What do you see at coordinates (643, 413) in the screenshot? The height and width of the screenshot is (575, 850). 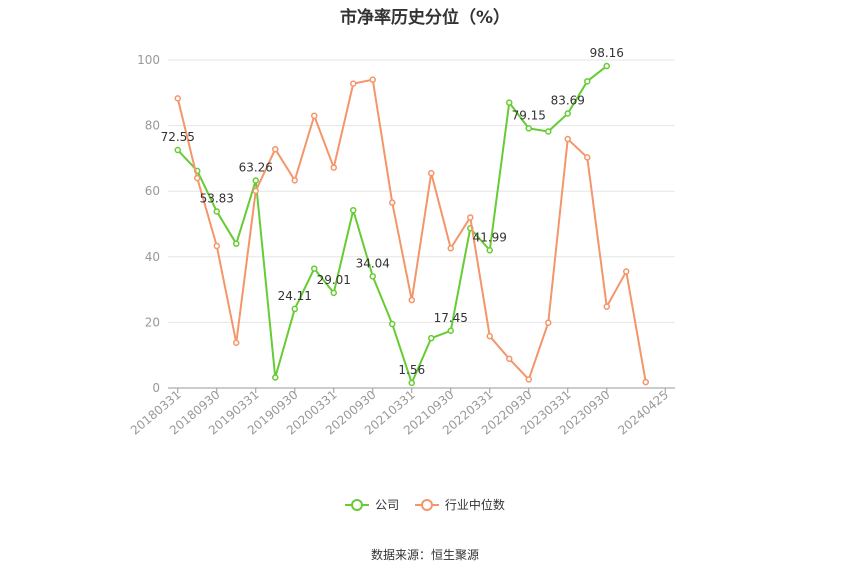 I see `x-tick-label: 20240425` at bounding box center [643, 413].